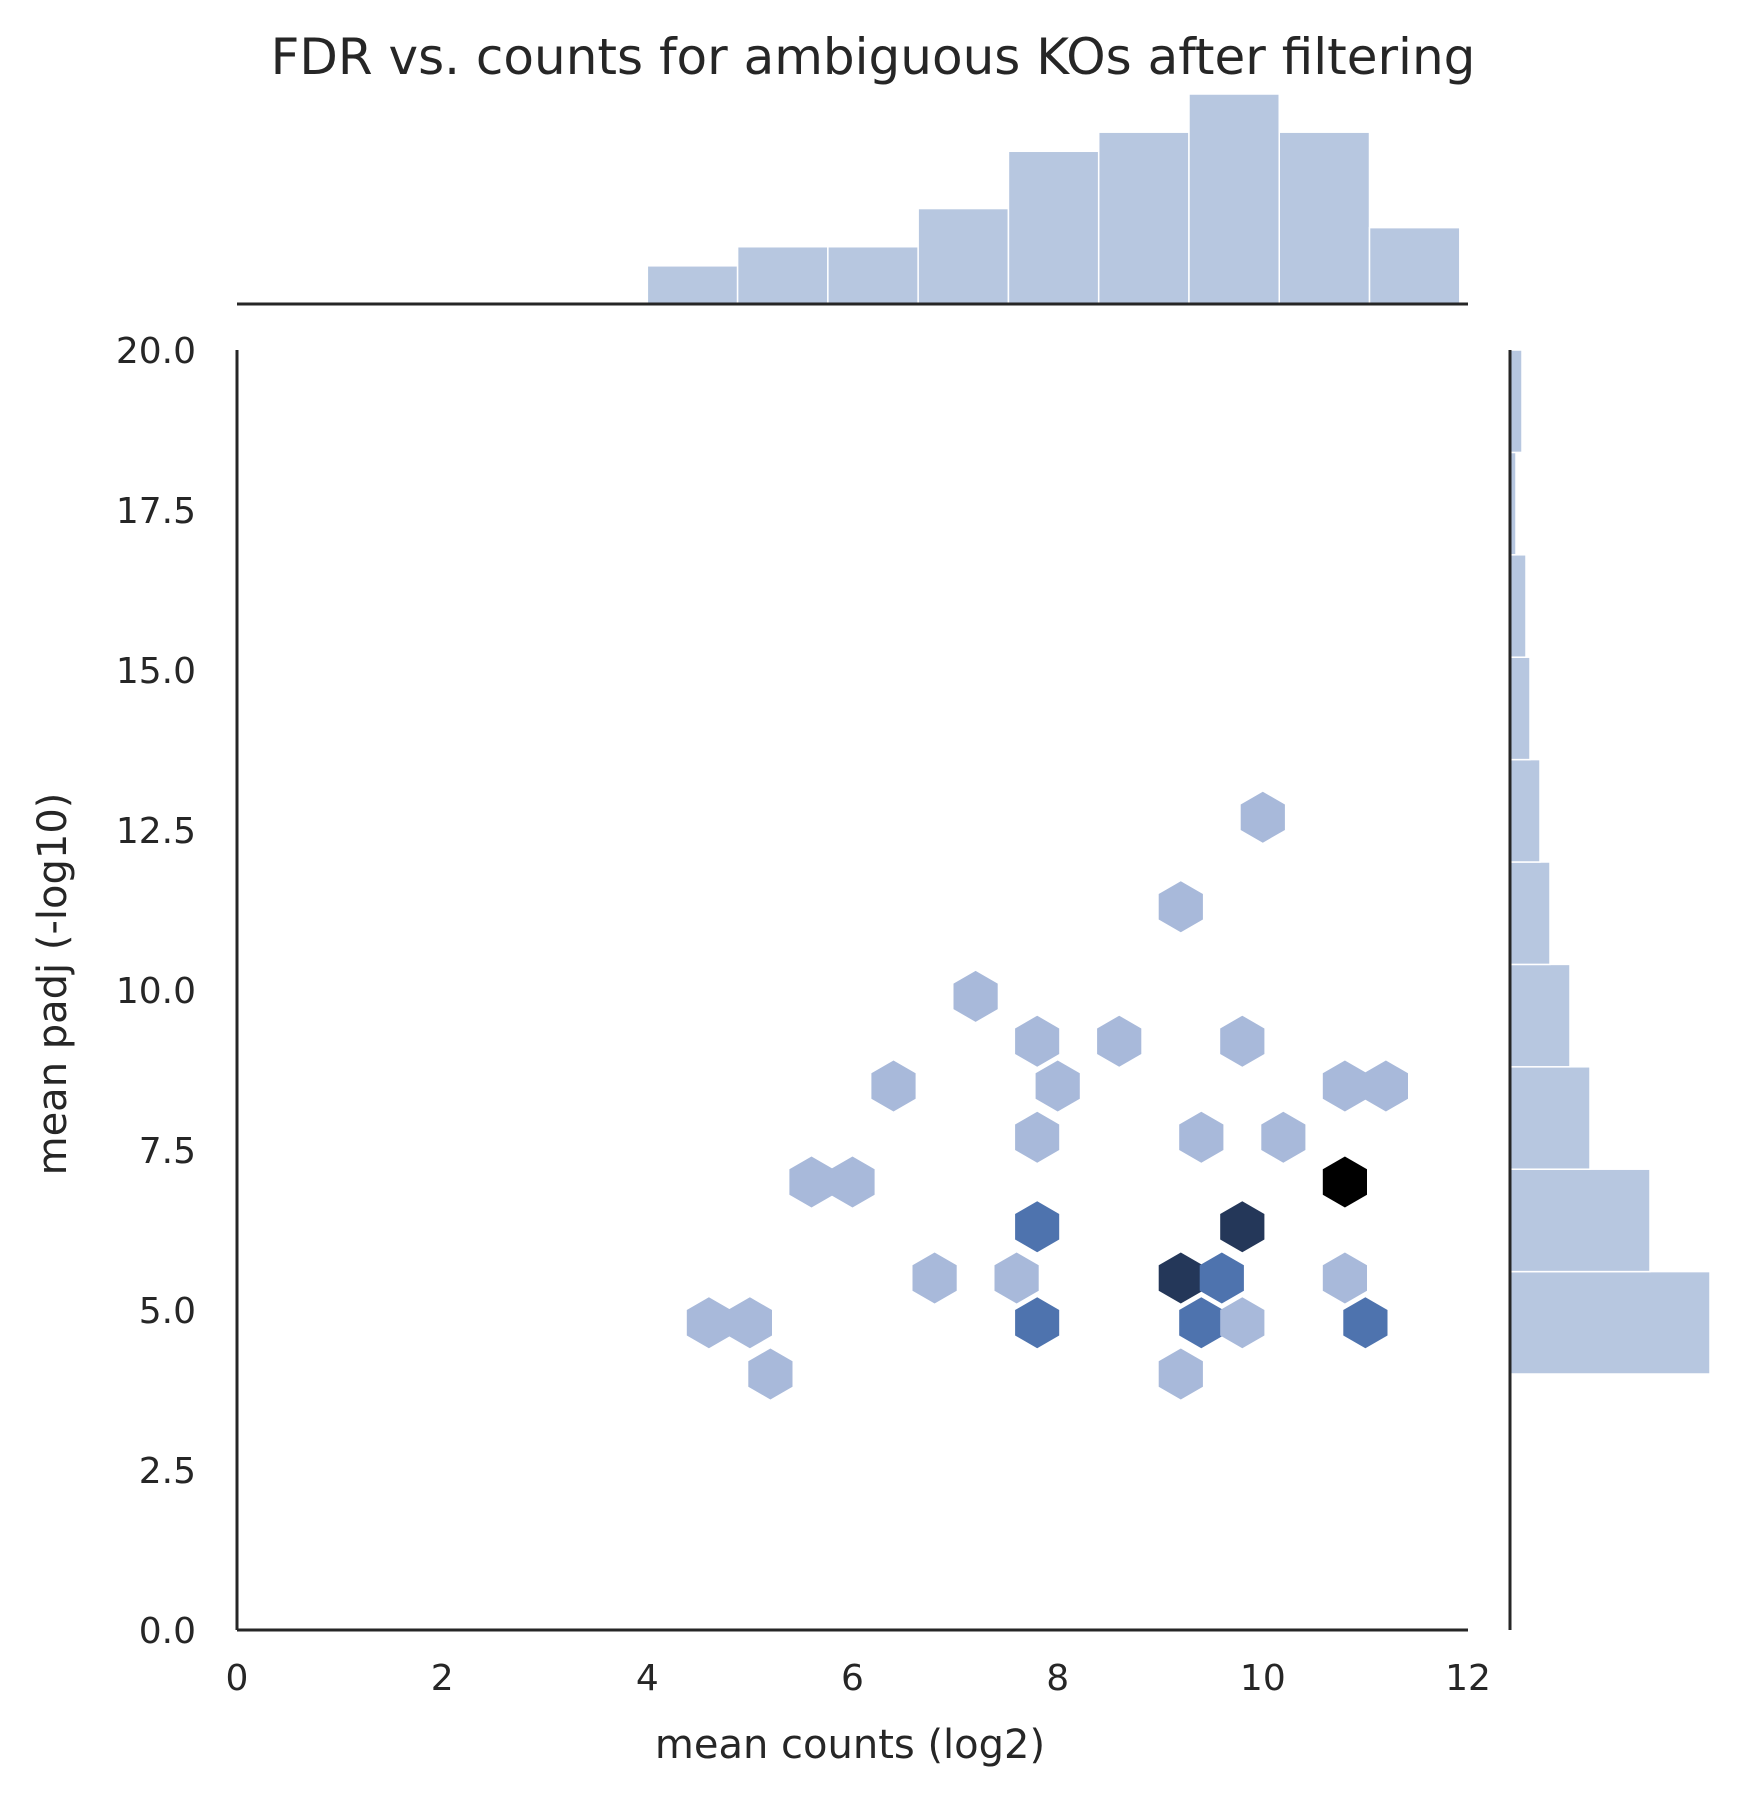  I want to click on x-tick-labels: 0 2 4 6 8 10 12, so click(858, 1678).